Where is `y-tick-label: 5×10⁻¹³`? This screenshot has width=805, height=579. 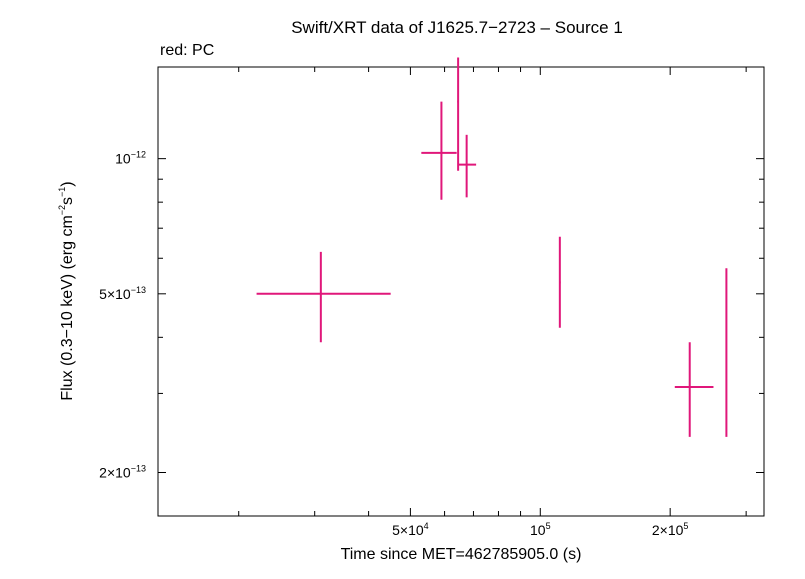 y-tick-label: 5×10⁻¹³ is located at coordinates (122, 293).